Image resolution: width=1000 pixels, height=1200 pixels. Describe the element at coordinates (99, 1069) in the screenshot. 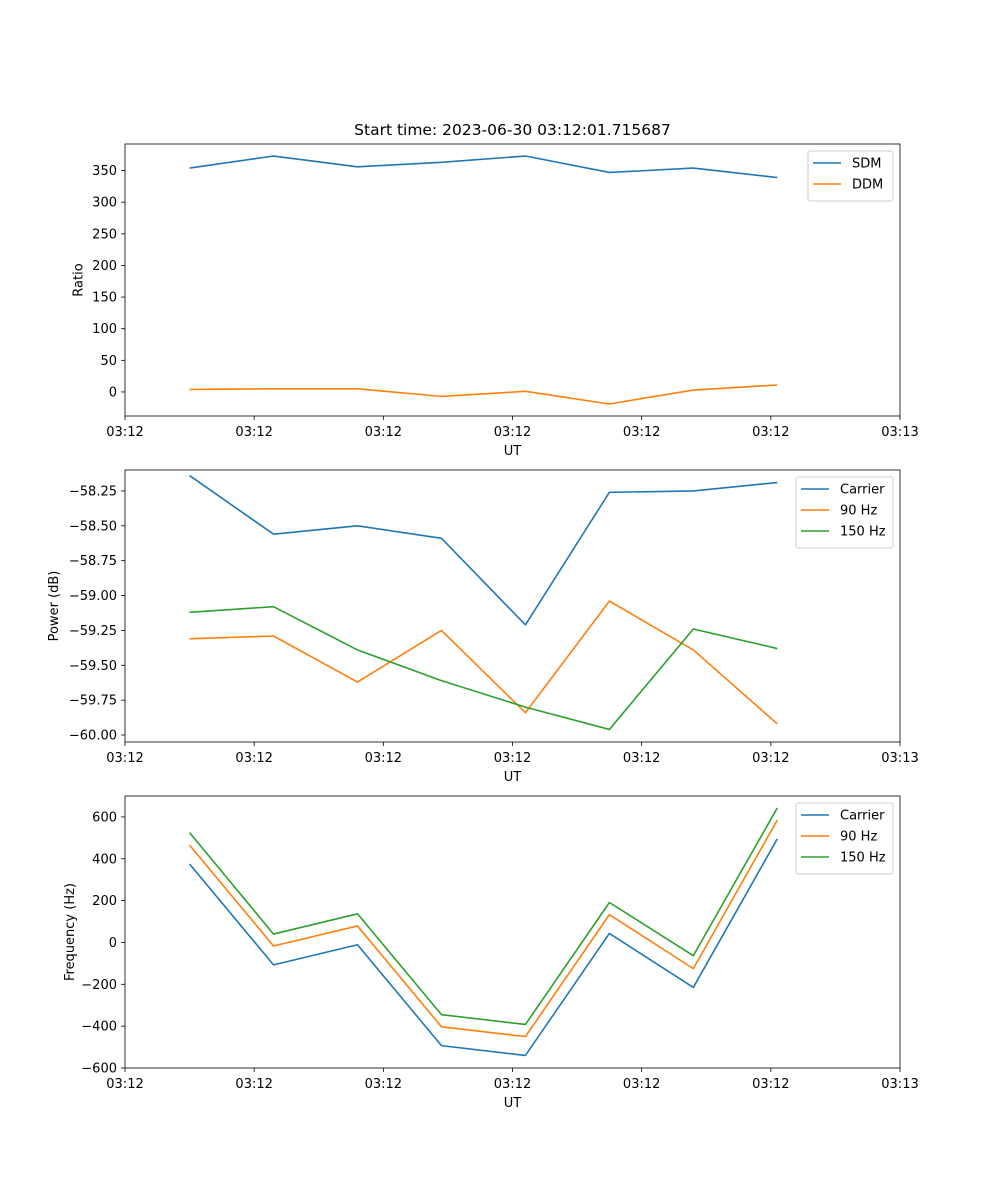

I see `chart-3-y-tick-label-1: −600` at that location.